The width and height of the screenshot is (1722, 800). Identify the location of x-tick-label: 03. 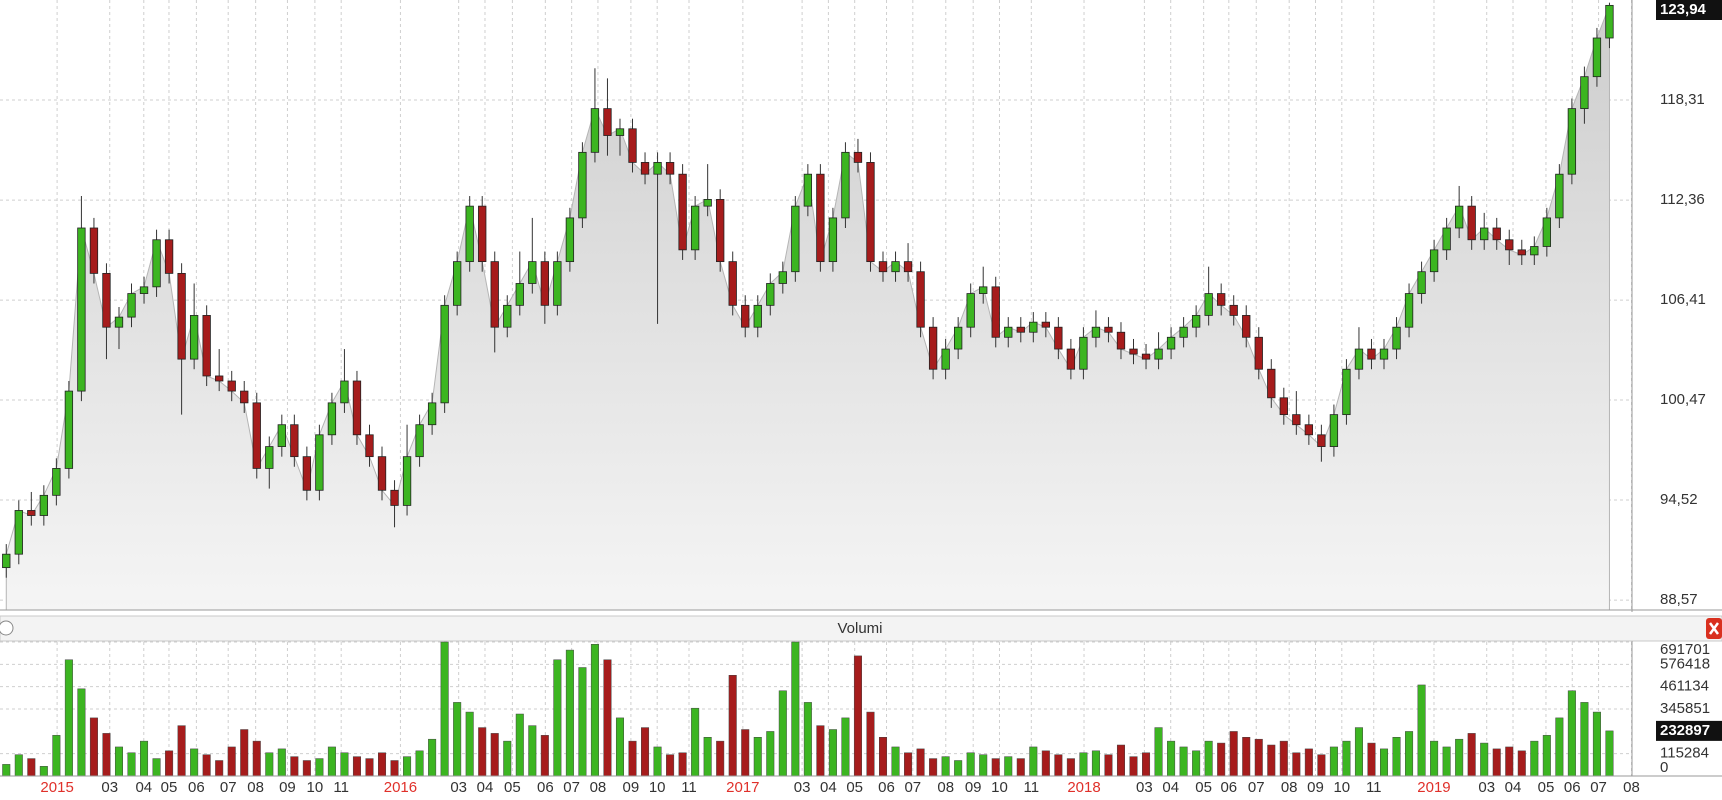
(1144, 787).